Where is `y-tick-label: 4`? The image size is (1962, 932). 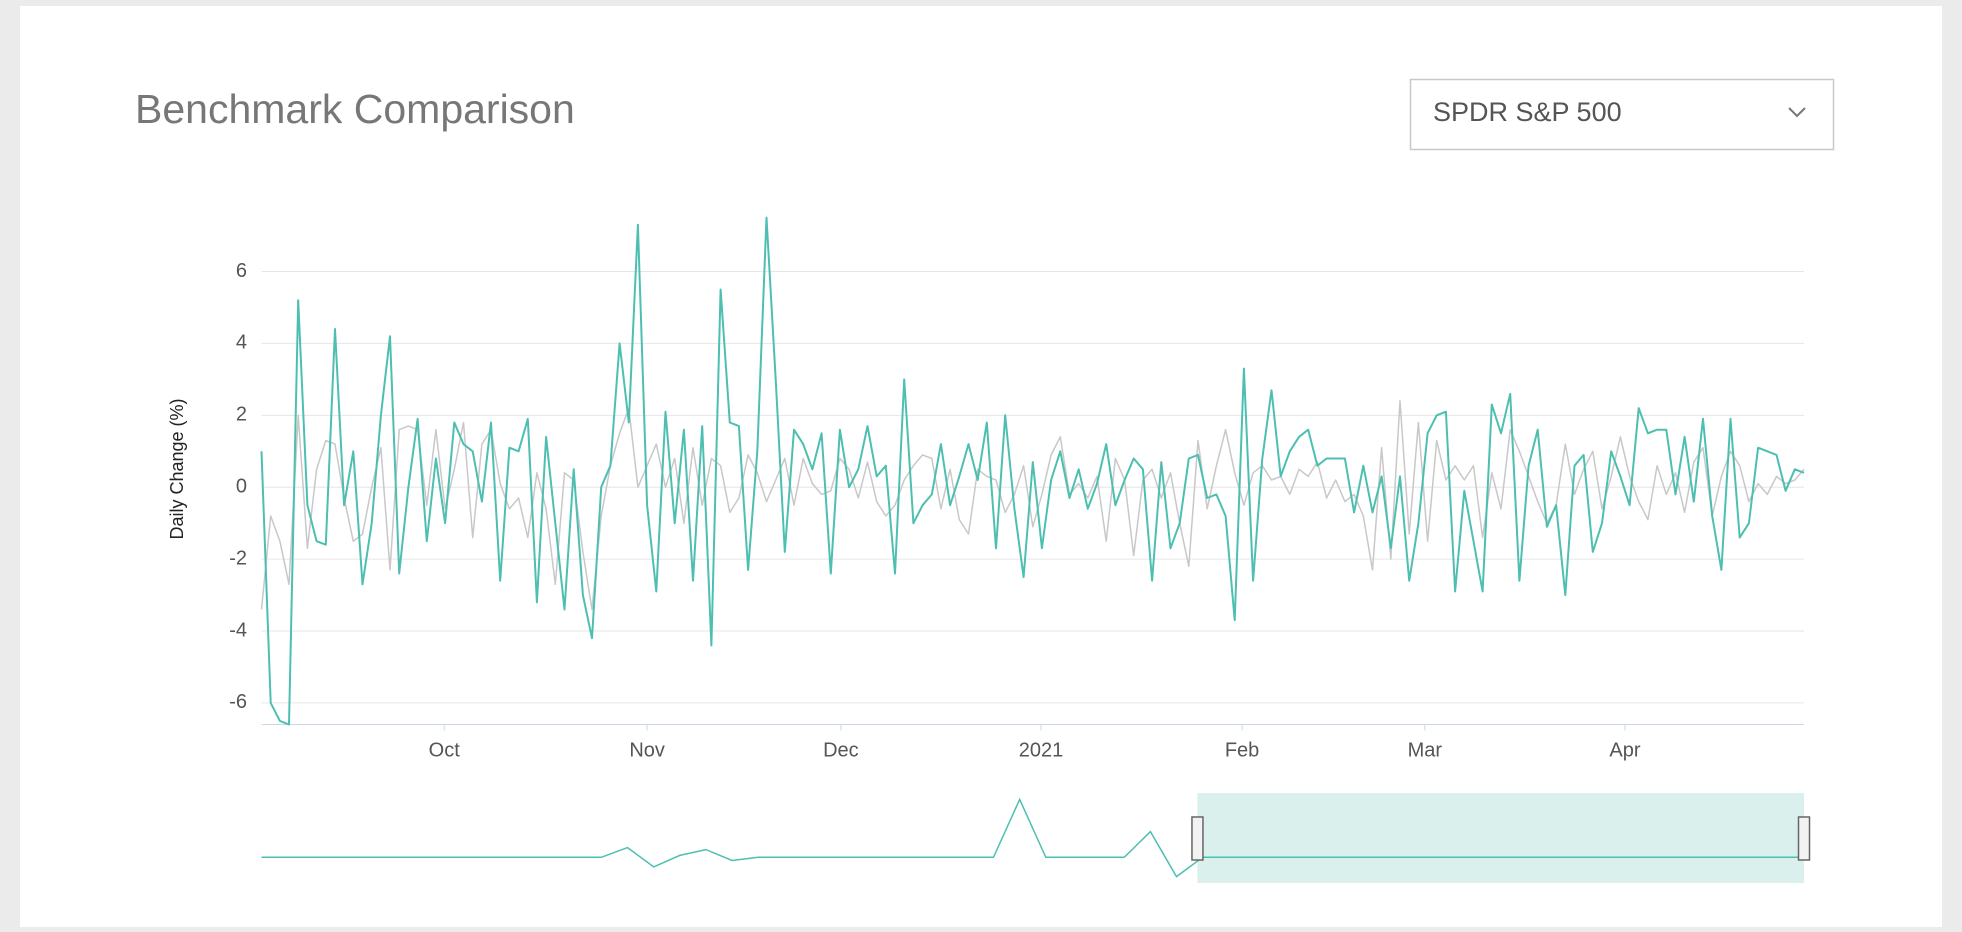
y-tick-label: 4 is located at coordinates (241, 343).